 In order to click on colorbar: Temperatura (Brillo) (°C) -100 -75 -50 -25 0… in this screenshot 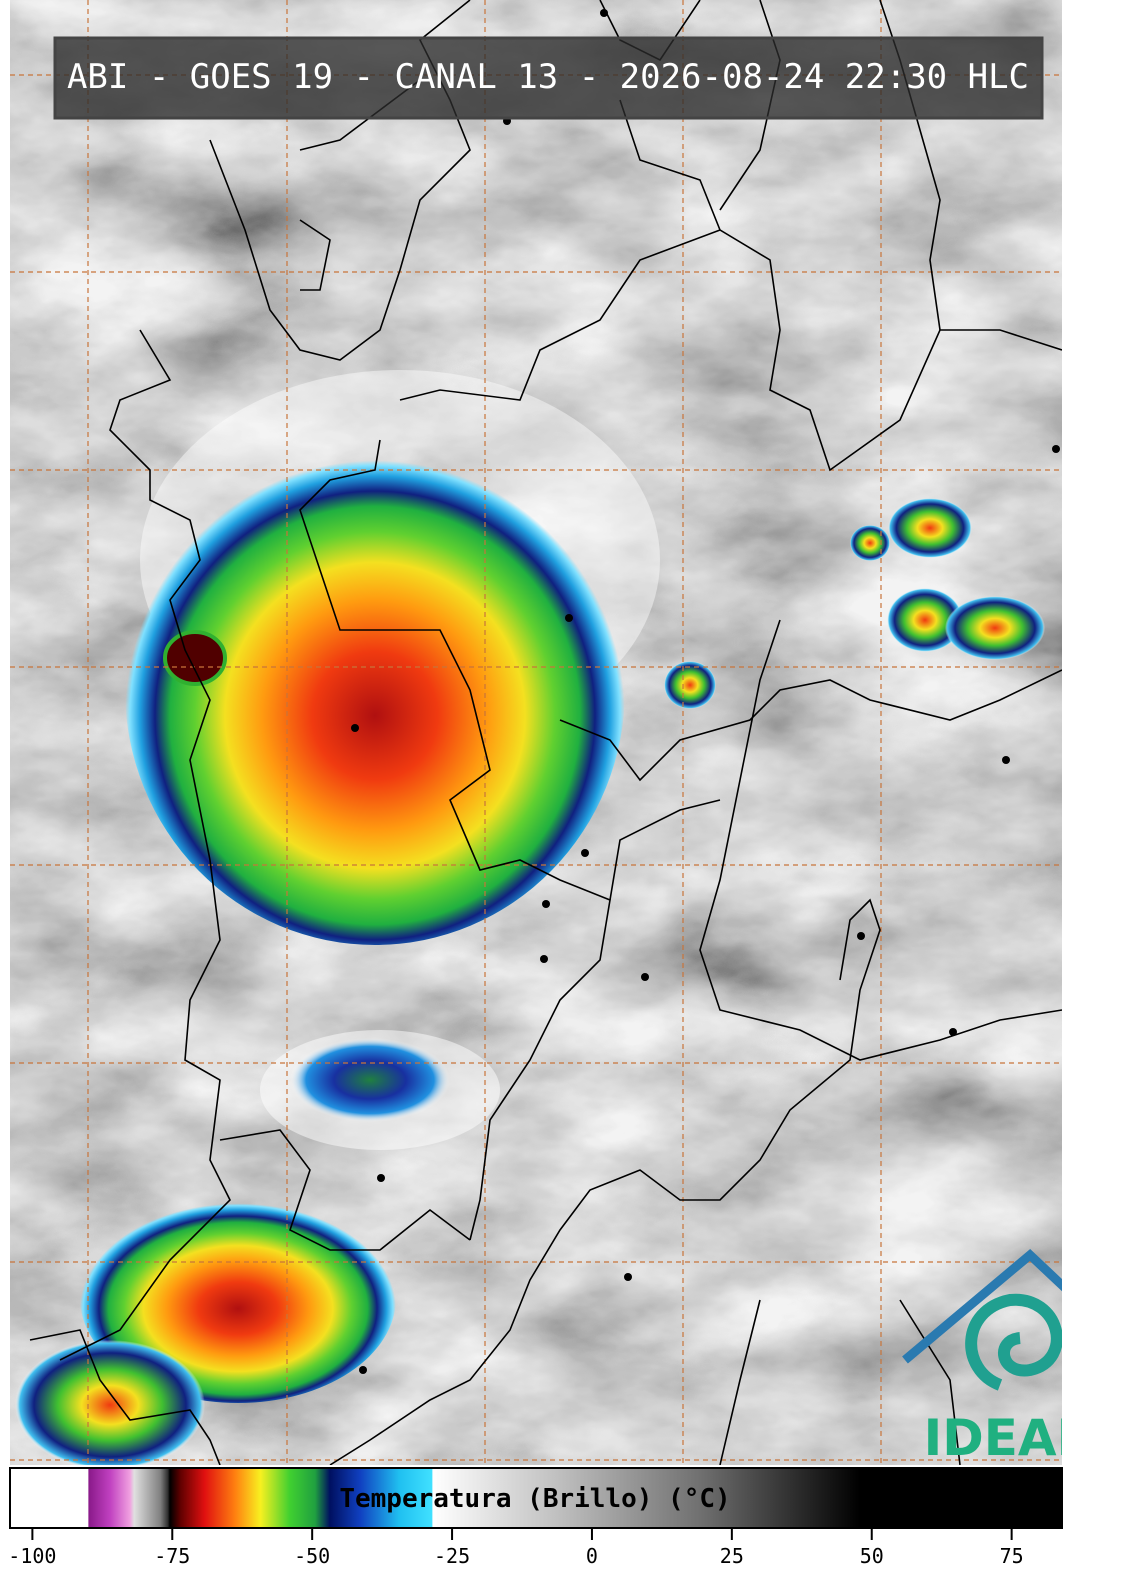, I will do `click(535, 1517)`.